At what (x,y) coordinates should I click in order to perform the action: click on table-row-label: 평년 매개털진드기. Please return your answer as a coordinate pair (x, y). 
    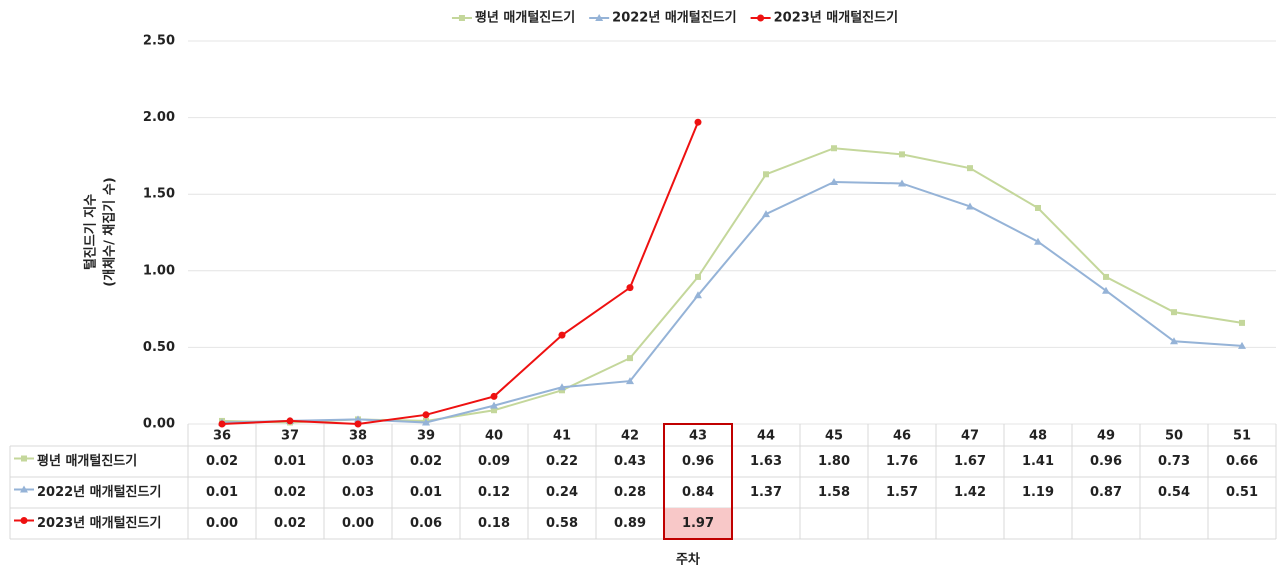
    Looking at the image, I should click on (87, 461).